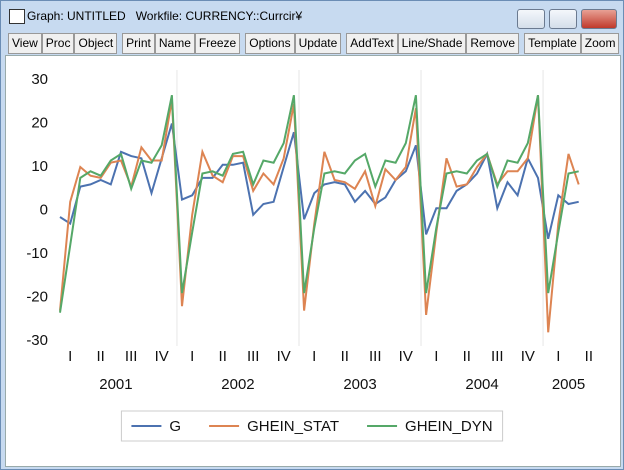  Describe the element at coordinates (568, 384) in the screenshot. I see `year-label: 2005` at that location.